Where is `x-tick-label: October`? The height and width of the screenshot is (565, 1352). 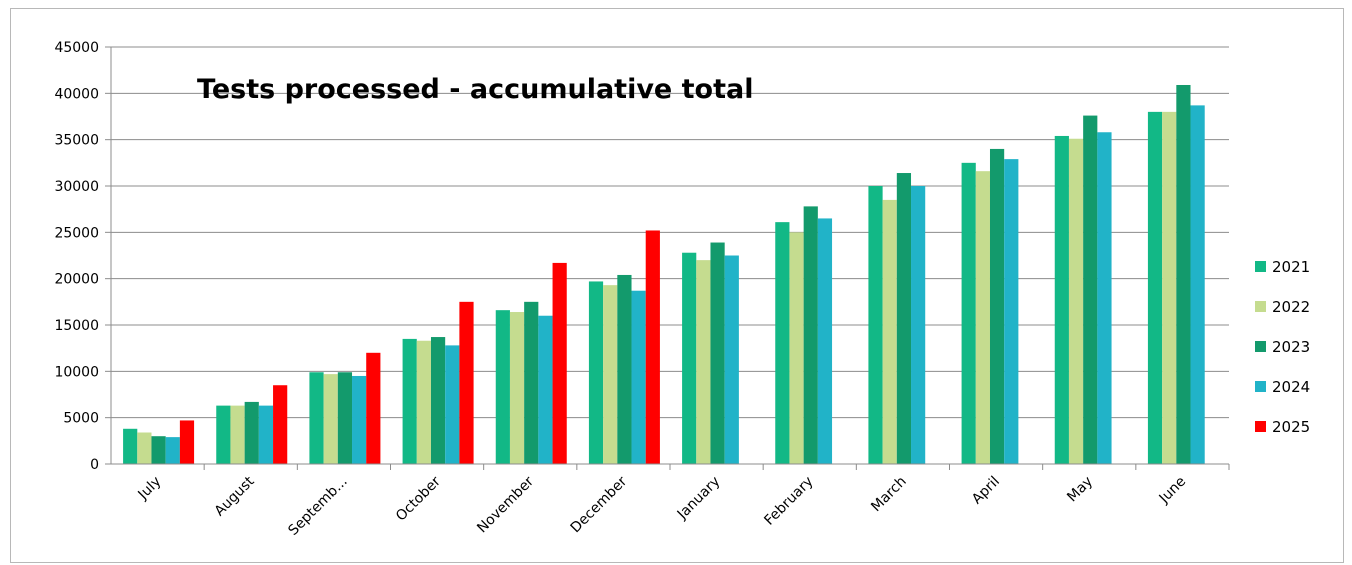
x-tick-label: October is located at coordinates (418, 498).